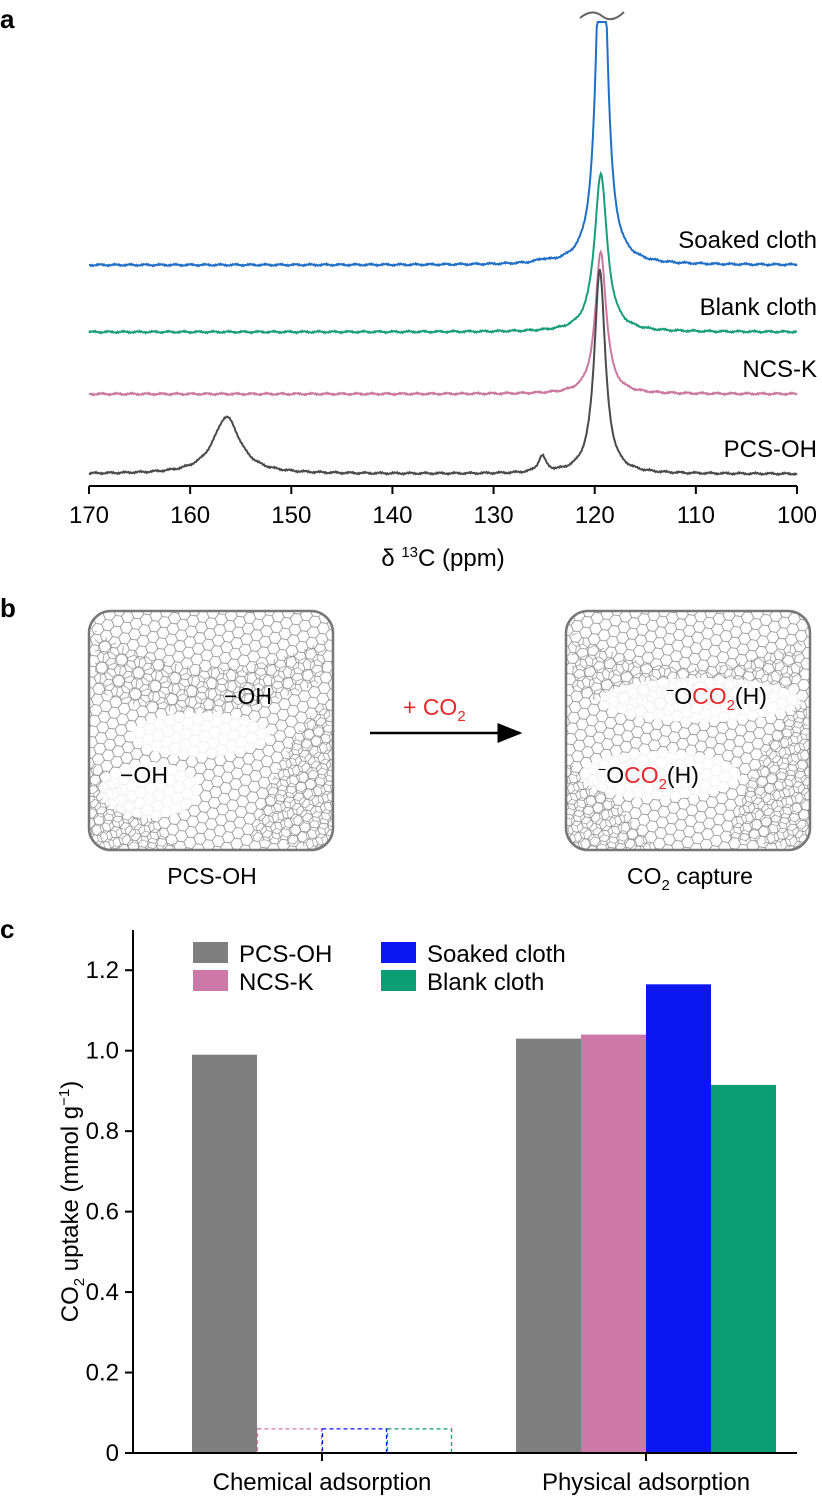 This screenshot has width=822, height=1498. What do you see at coordinates (102, 1212) in the screenshot?
I see `y-tick-label: 0.6` at bounding box center [102, 1212].